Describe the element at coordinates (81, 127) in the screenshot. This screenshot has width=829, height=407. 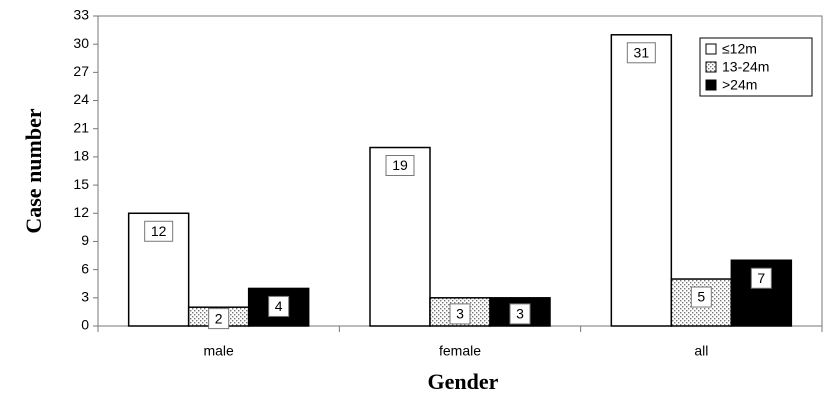
I see `y-tick-label: 21` at that location.